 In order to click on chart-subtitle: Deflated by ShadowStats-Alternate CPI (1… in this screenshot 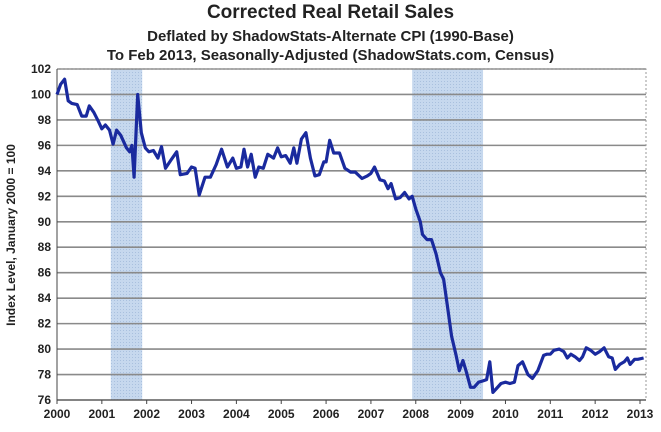, I will do `click(330, 36)`.